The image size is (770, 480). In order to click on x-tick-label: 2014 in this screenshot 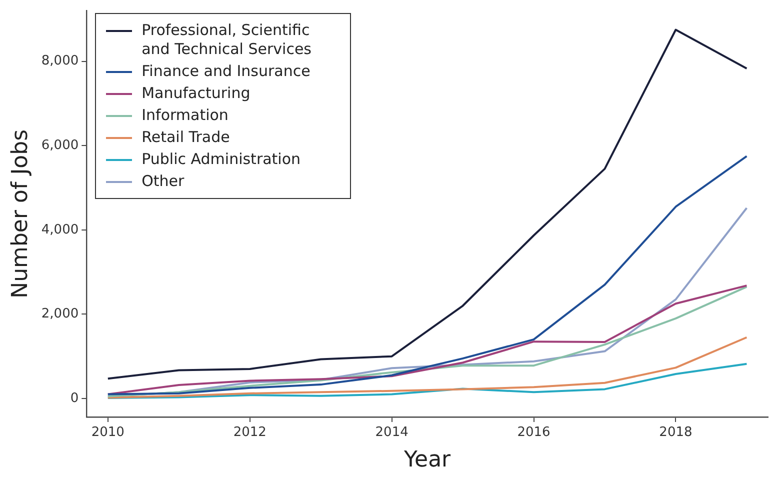, I will do `click(391, 432)`.